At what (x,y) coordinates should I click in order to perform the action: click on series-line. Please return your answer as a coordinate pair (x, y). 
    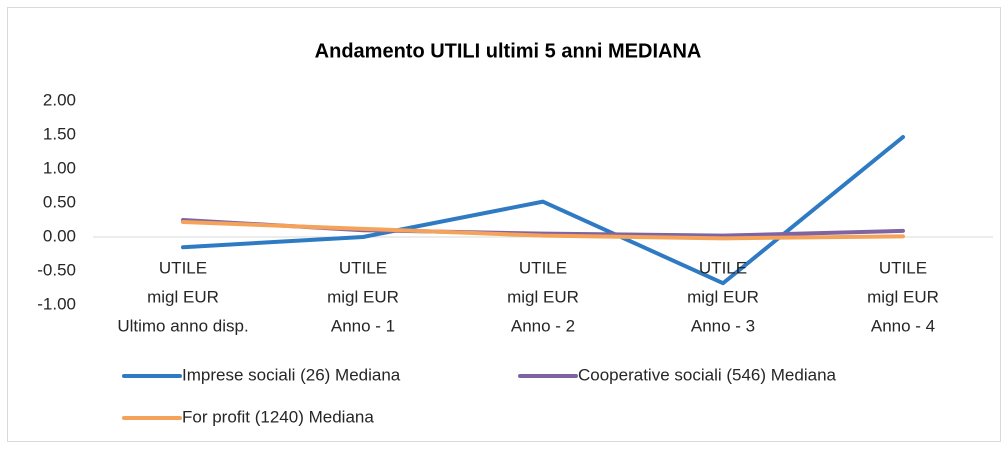
    Looking at the image, I should click on (543, 230).